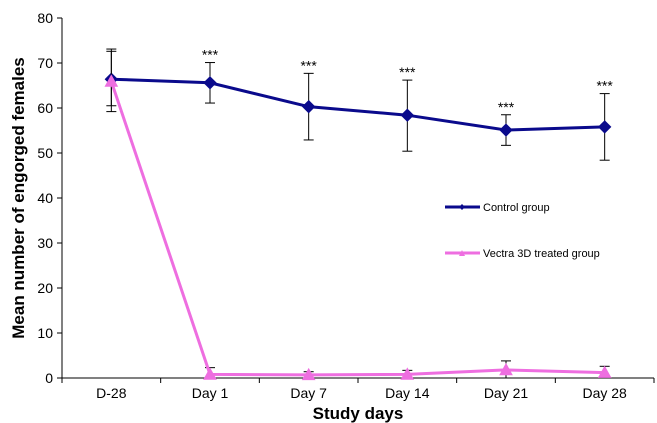 This screenshot has height=423, width=657. What do you see at coordinates (45, 333) in the screenshot?
I see `y-tick-label: 10` at bounding box center [45, 333].